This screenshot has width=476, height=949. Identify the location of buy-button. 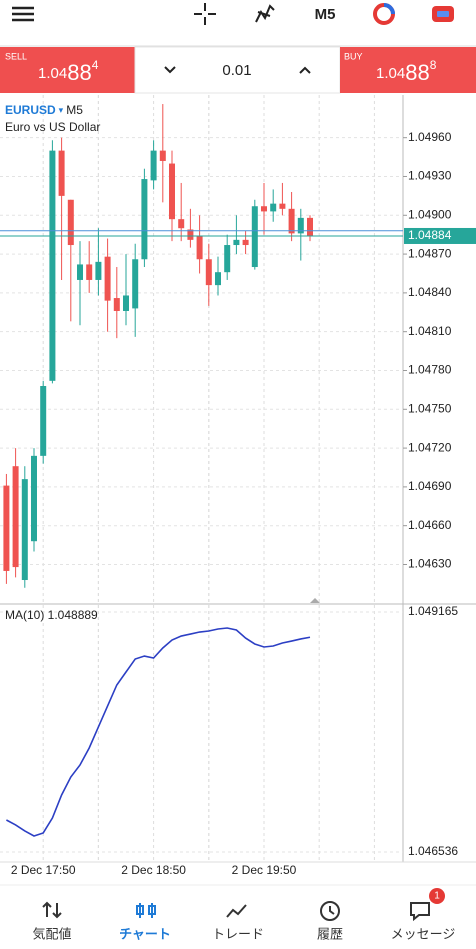
(408, 70).